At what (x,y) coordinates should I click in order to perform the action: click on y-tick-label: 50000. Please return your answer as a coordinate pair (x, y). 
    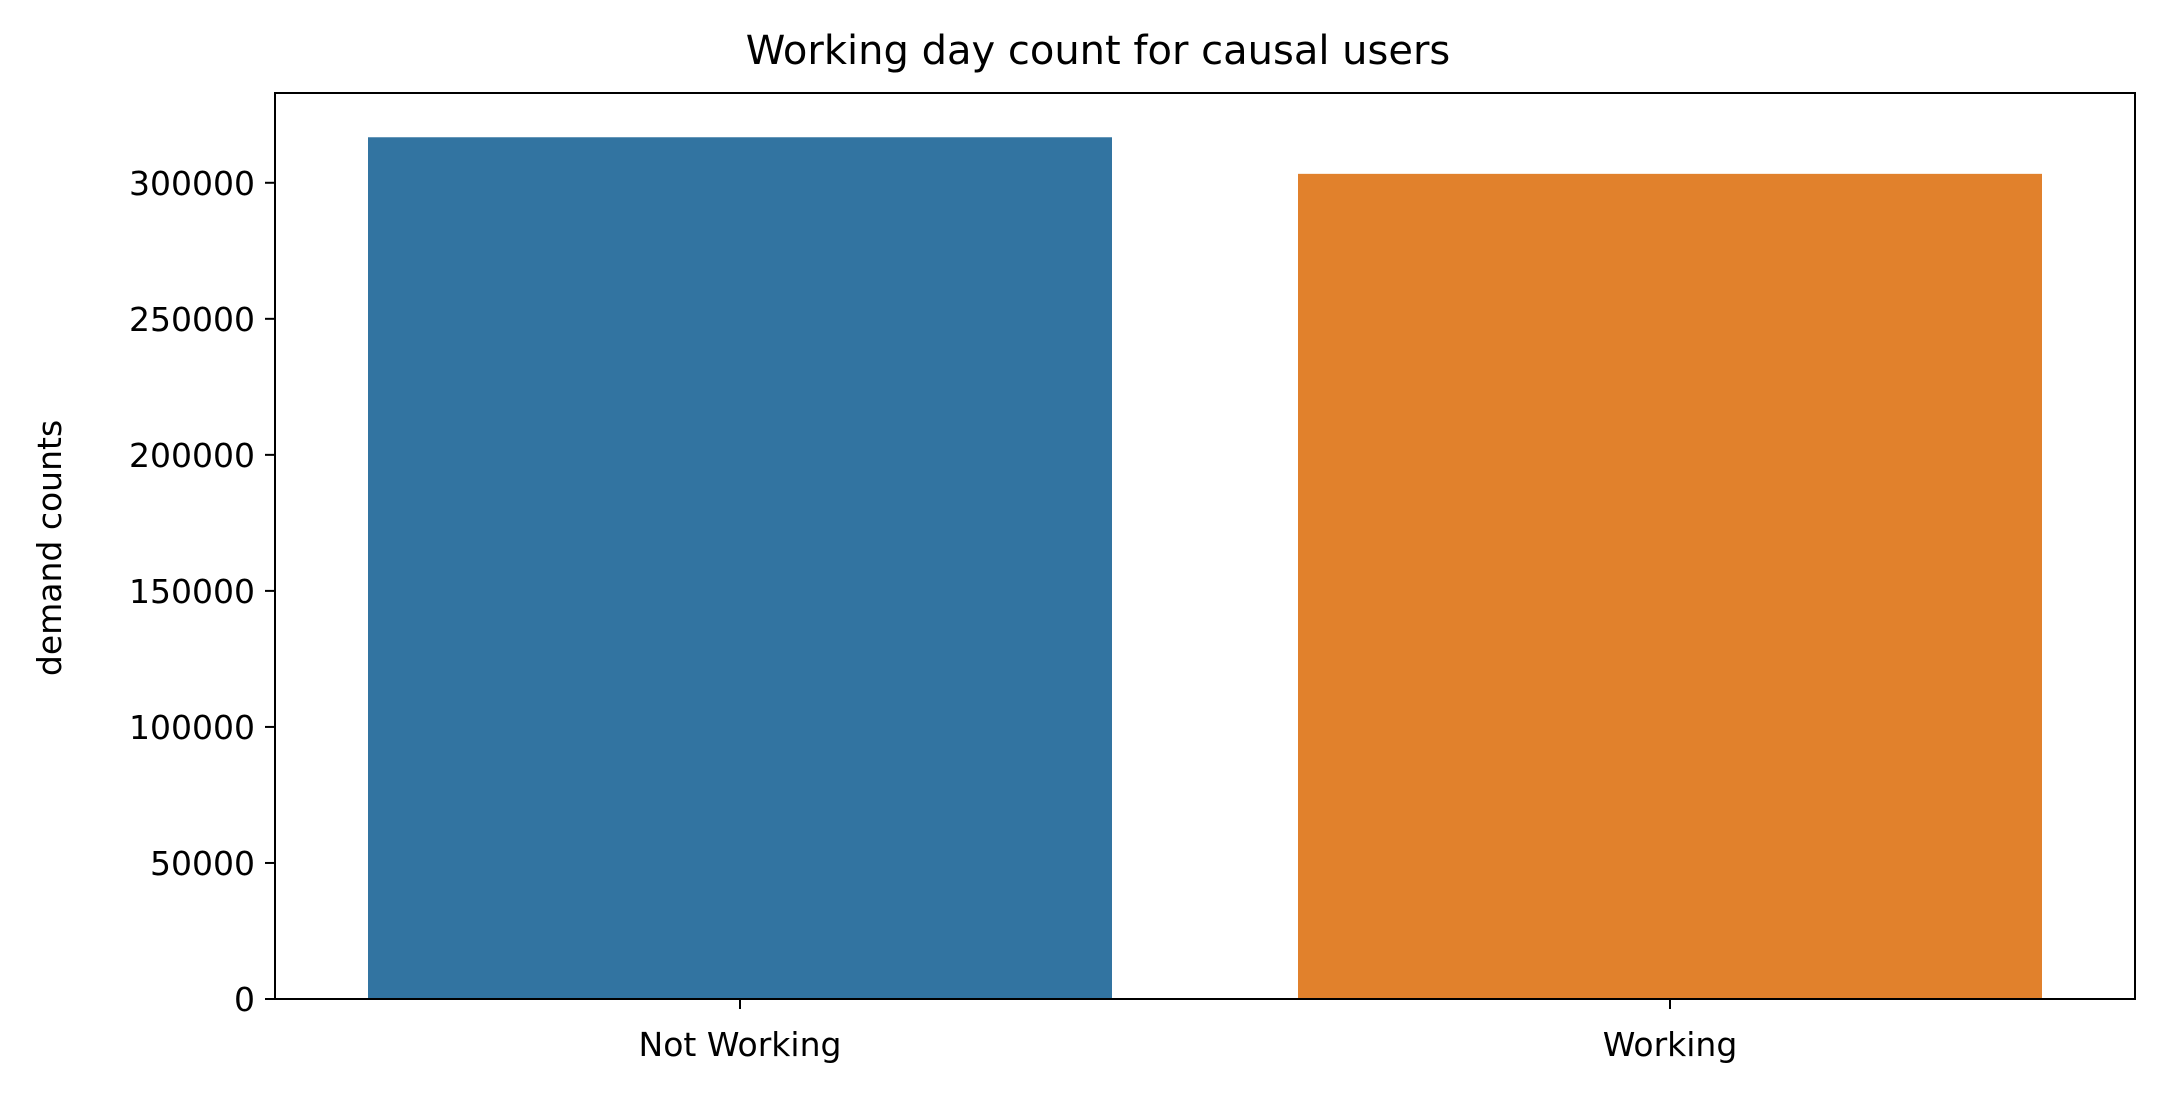
    Looking at the image, I should click on (202, 863).